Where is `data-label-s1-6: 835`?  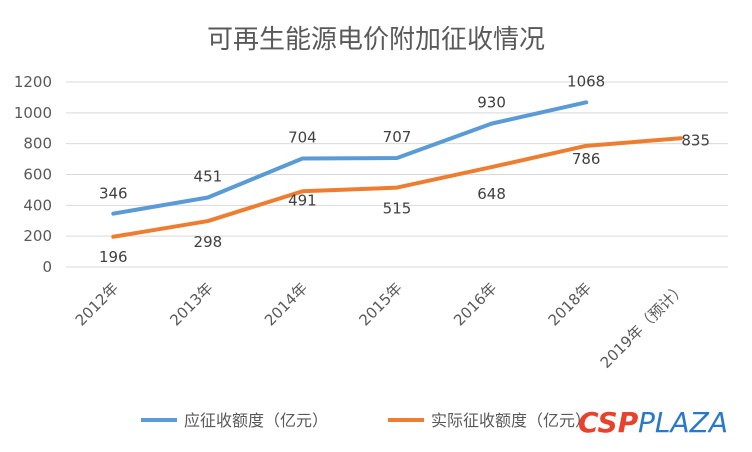
data-label-s1-6: 835 is located at coordinates (695, 140).